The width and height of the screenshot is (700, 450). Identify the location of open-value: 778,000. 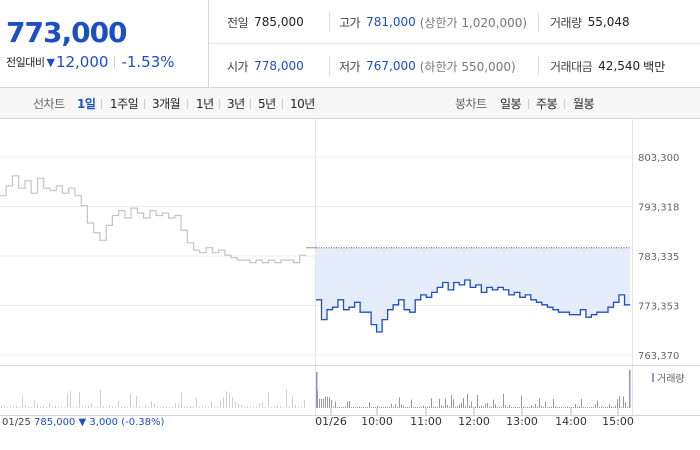
(279, 66).